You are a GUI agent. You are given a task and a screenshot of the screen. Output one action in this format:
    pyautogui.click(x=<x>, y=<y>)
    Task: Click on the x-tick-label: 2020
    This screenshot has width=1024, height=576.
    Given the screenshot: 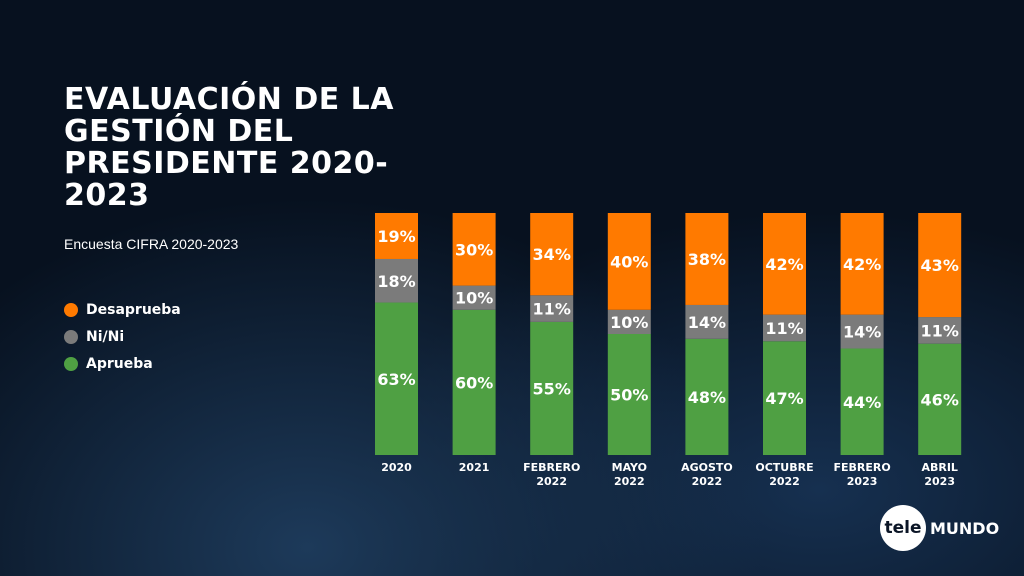 What is the action you would take?
    pyautogui.click(x=396, y=467)
    